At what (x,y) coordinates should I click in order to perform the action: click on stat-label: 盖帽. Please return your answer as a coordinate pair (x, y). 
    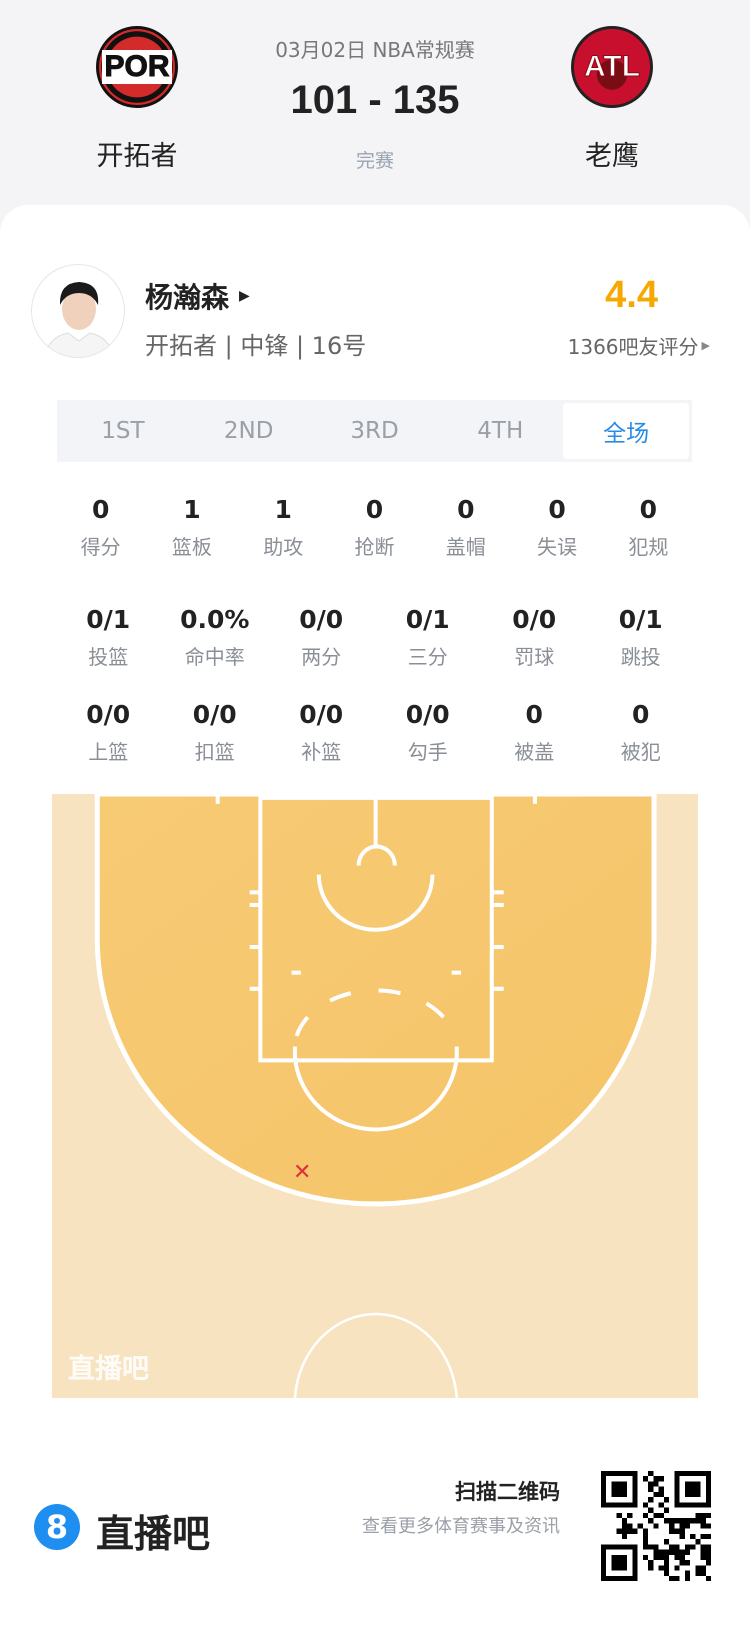
    Looking at the image, I should click on (465, 547).